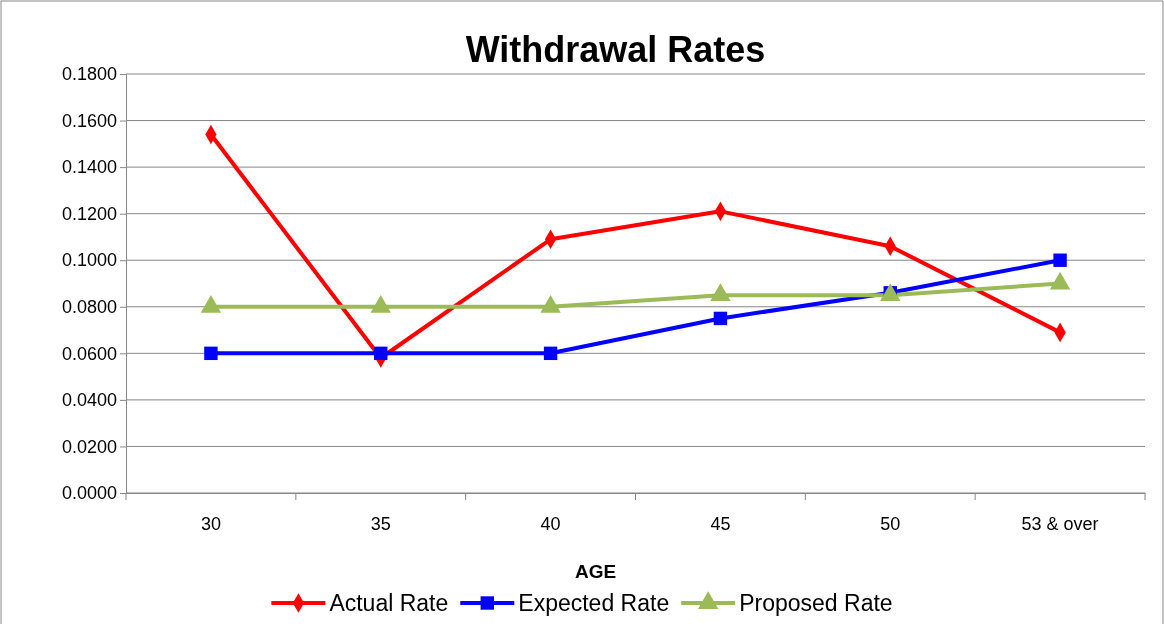 The height and width of the screenshot is (624, 1164). I want to click on x-tick-label: 40, so click(550, 523).